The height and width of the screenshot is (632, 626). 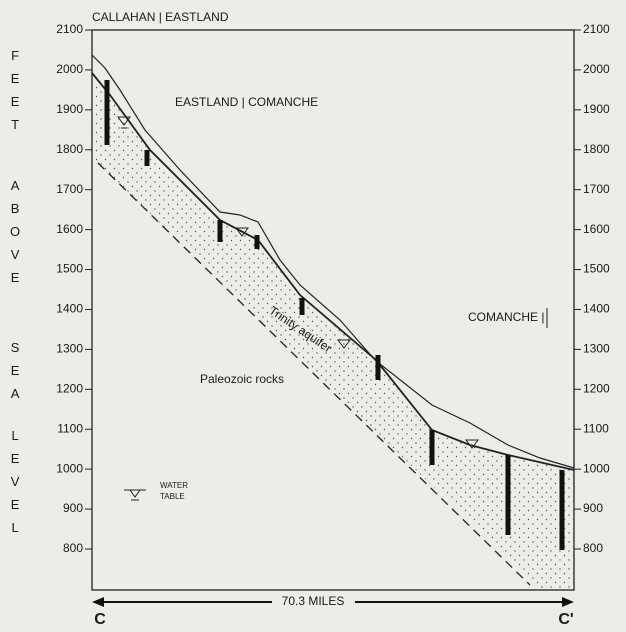 What do you see at coordinates (160, 17) in the screenshot?
I see `county-label: CALLAHAN | EASTLAND` at bounding box center [160, 17].